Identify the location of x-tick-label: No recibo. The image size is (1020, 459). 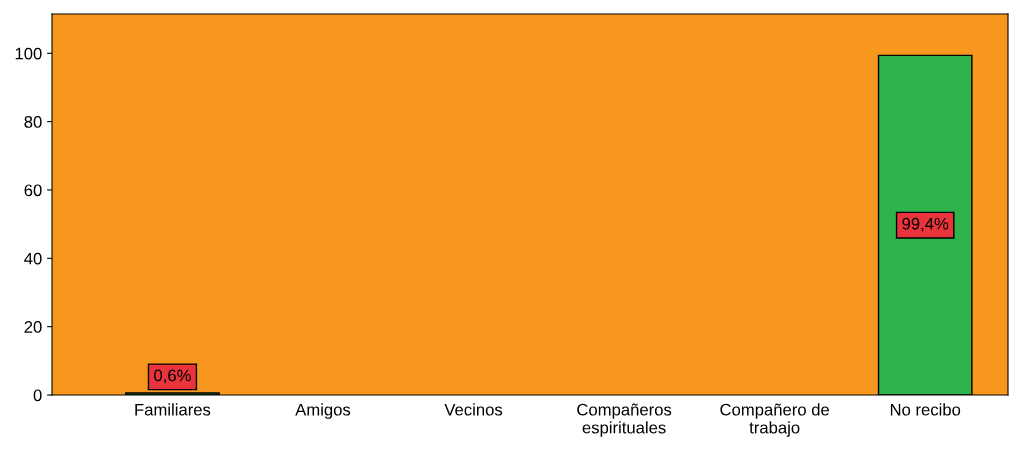
(925, 409).